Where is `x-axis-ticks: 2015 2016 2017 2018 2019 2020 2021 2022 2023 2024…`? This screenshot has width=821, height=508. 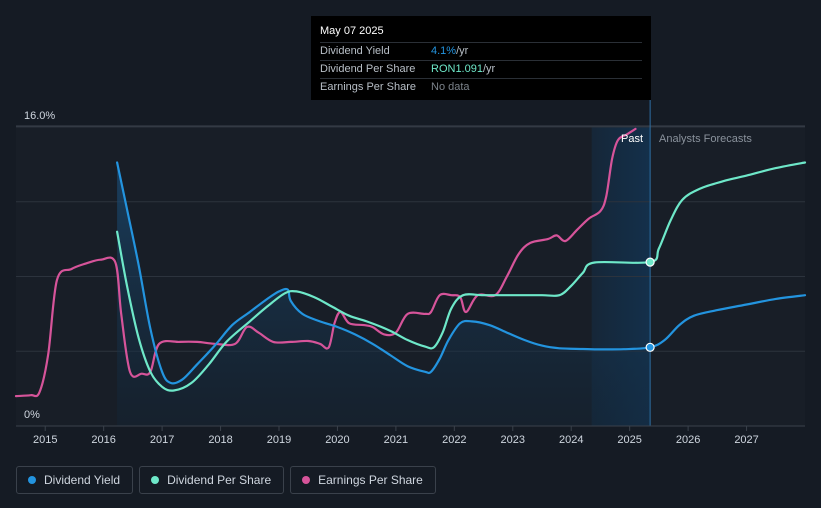 x-axis-ticks: 2015 2016 2017 2018 2019 2020 2021 2022 2023 2024… is located at coordinates (396, 436).